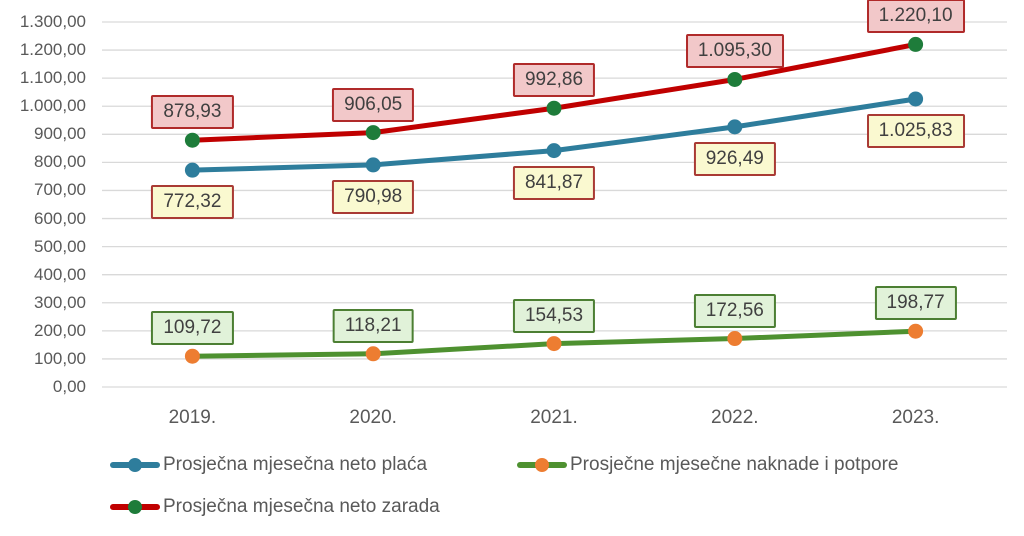  Describe the element at coordinates (52, 78) in the screenshot. I see `y-axis-label: 1.100,00` at that location.